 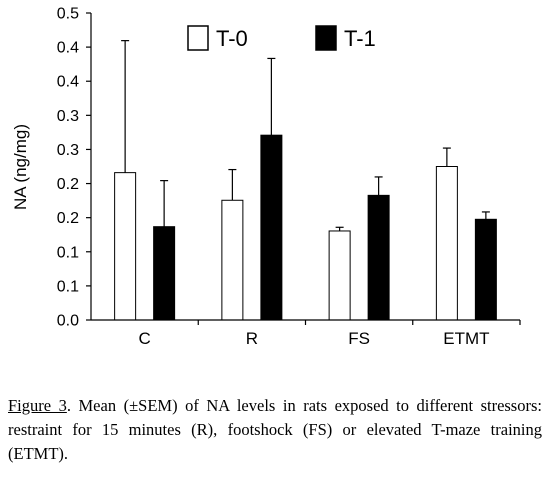 What do you see at coordinates (252, 338) in the screenshot?
I see `x-tick-label: R` at bounding box center [252, 338].